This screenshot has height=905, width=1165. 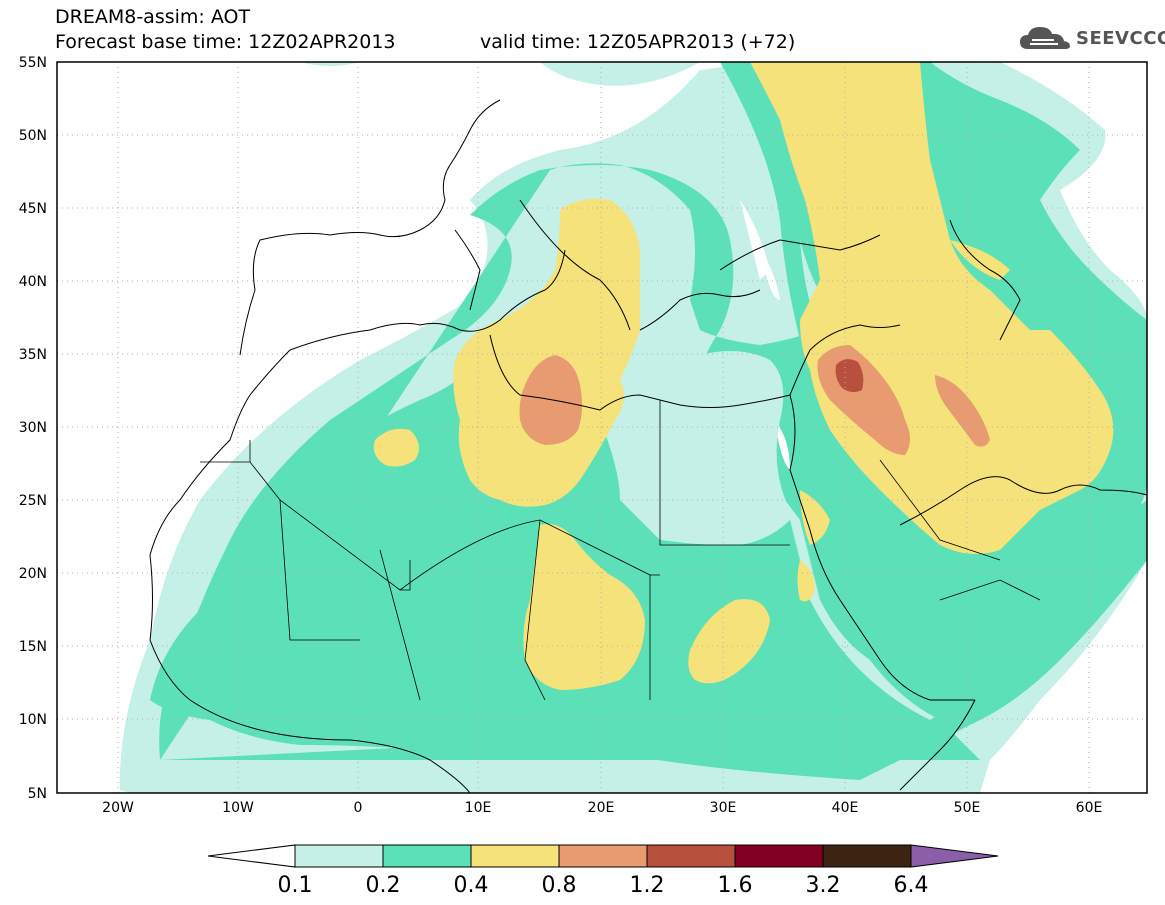 I want to click on colorbar-high-arrow, so click(x=954, y=856).